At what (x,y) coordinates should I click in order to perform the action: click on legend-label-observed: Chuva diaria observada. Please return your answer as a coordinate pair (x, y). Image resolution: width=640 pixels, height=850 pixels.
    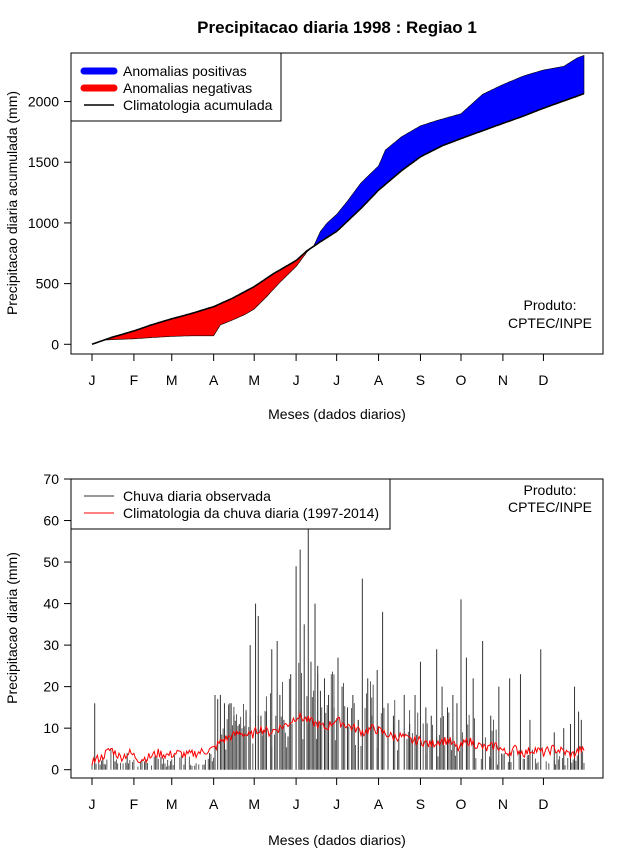
    Looking at the image, I should click on (197, 496).